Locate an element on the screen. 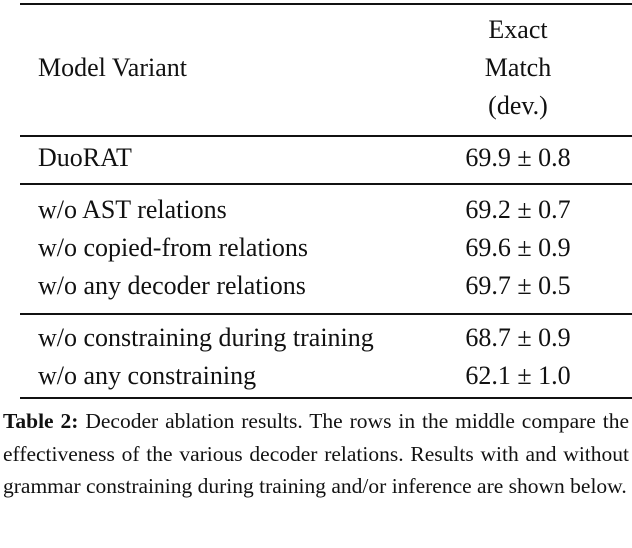  header-rule is located at coordinates (326, 136).